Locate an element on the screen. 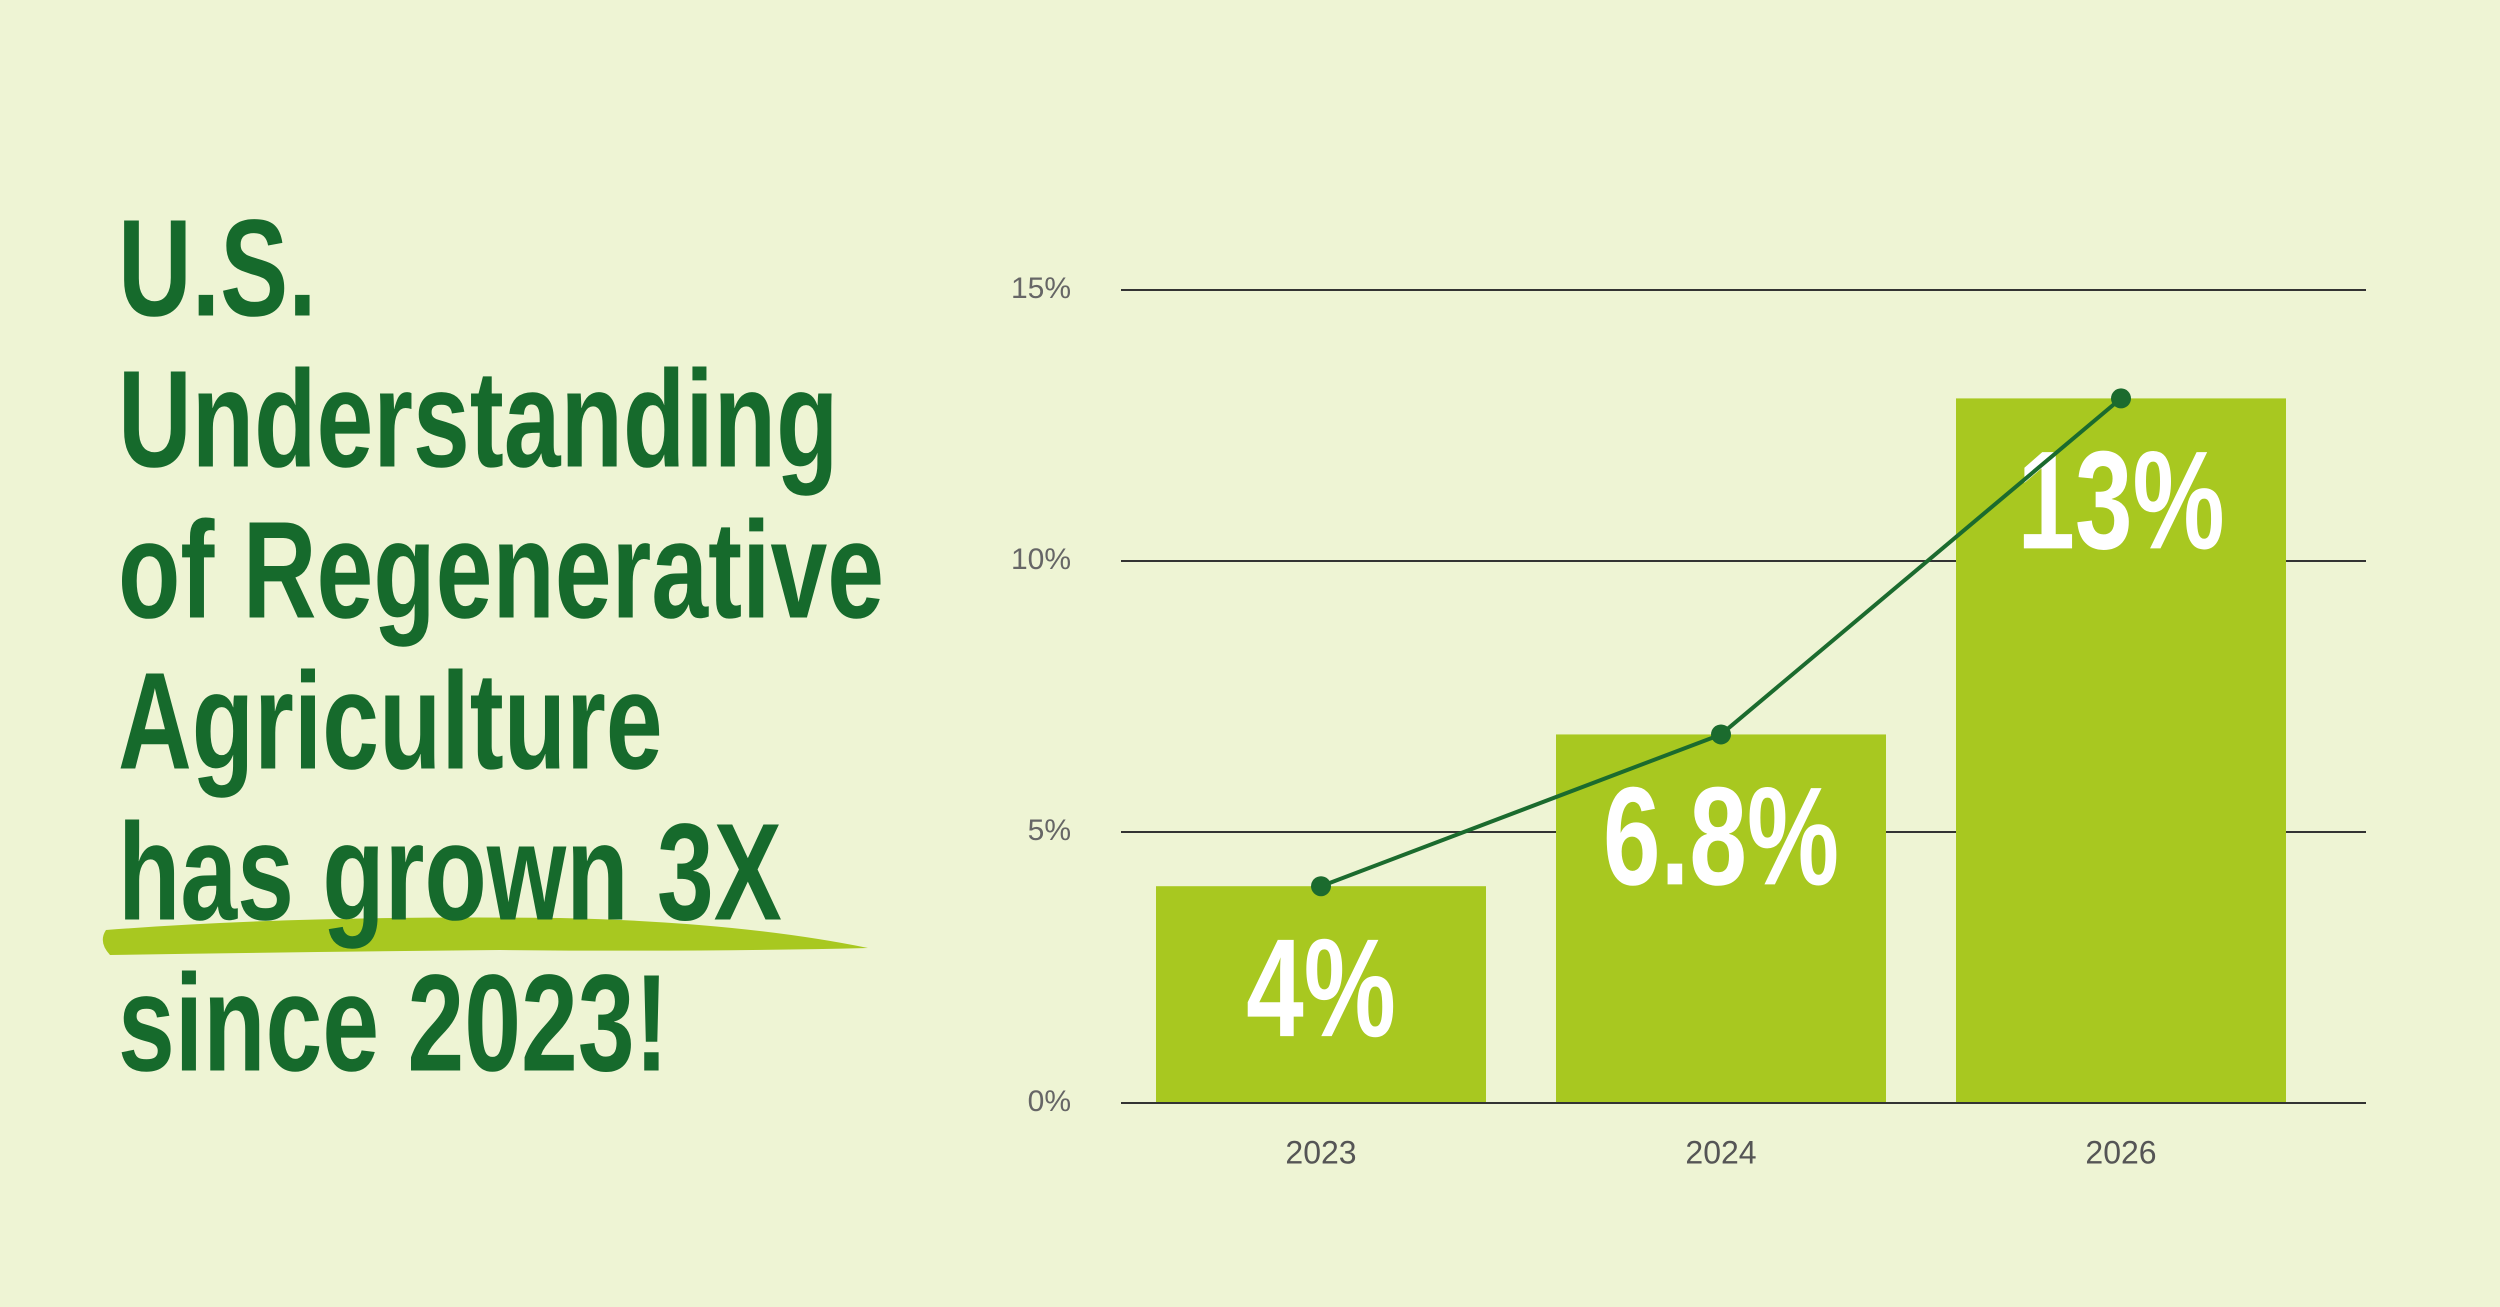 This screenshot has width=2500, height=1307. y-tick-label: 15% is located at coordinates (1041, 288).